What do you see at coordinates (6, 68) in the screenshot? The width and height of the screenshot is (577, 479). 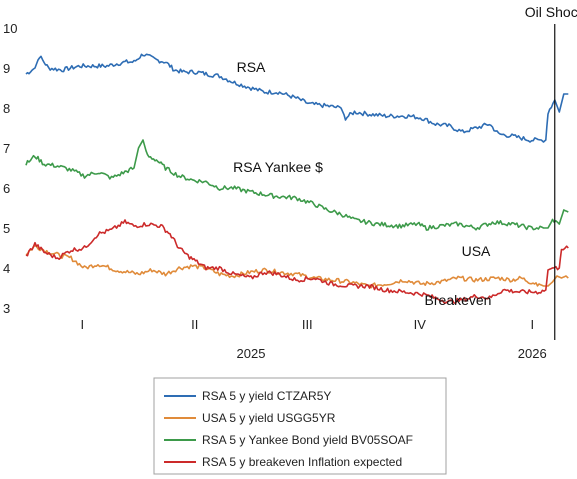 I see `y-tick-label: 9` at bounding box center [6, 68].